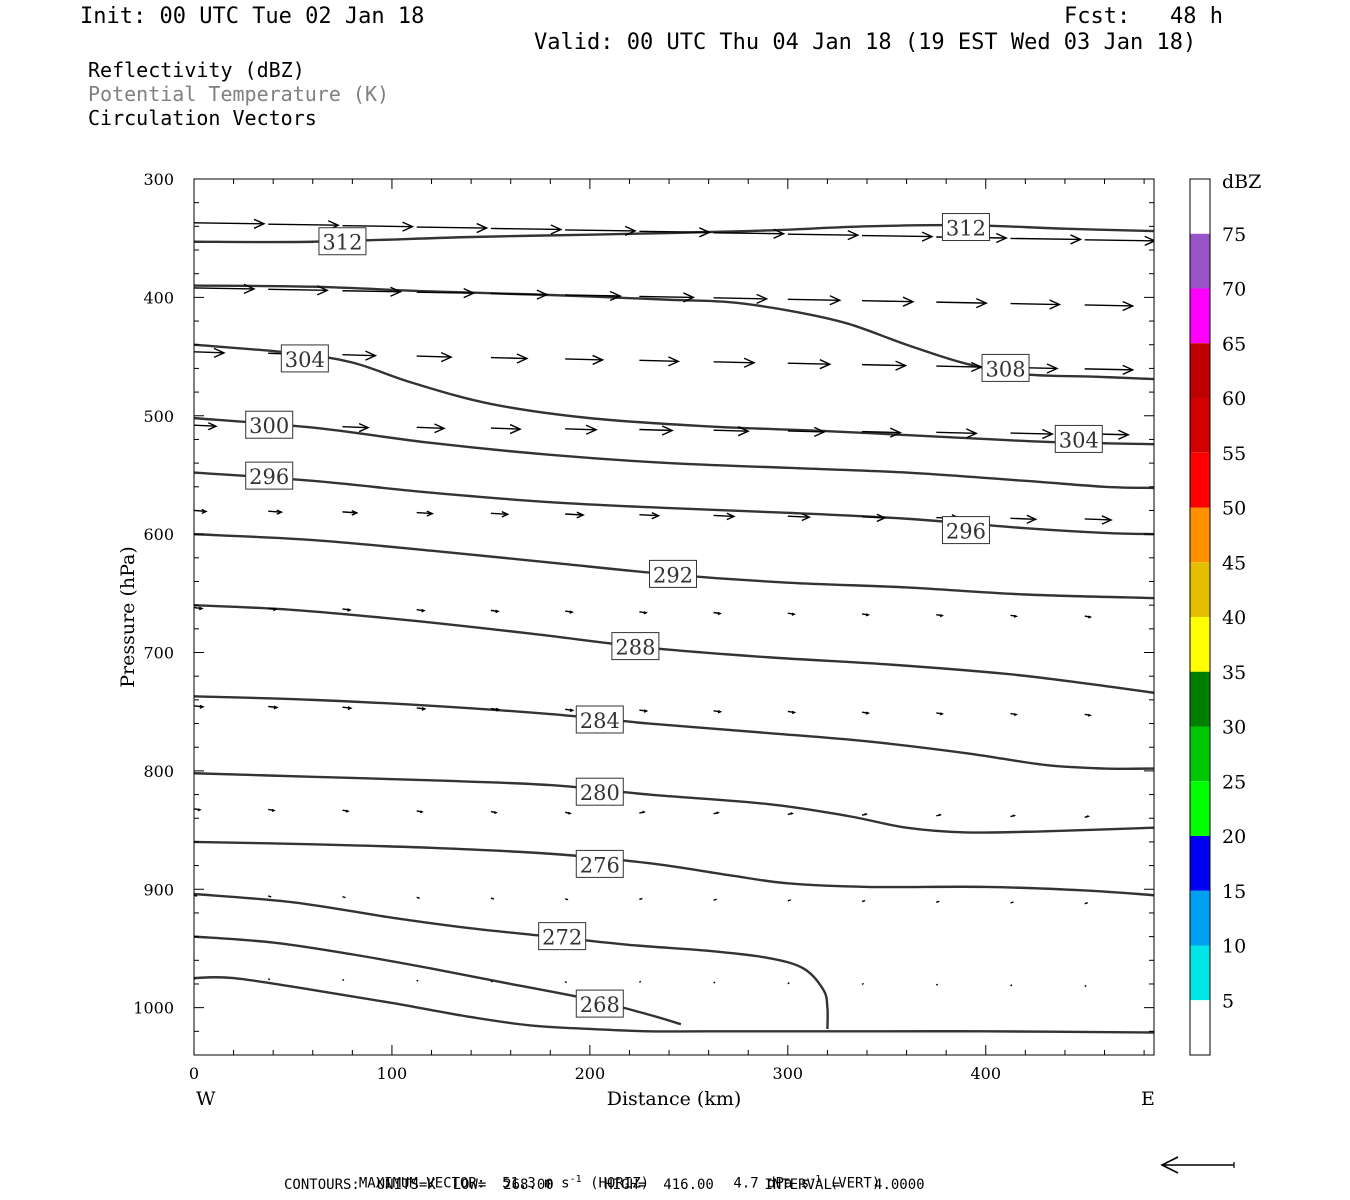 Image resolution: width=1350 pixels, height=1200 pixels. What do you see at coordinates (815, 1179) in the screenshot?
I see `max-vector-vertical-exponent: -1` at bounding box center [815, 1179].